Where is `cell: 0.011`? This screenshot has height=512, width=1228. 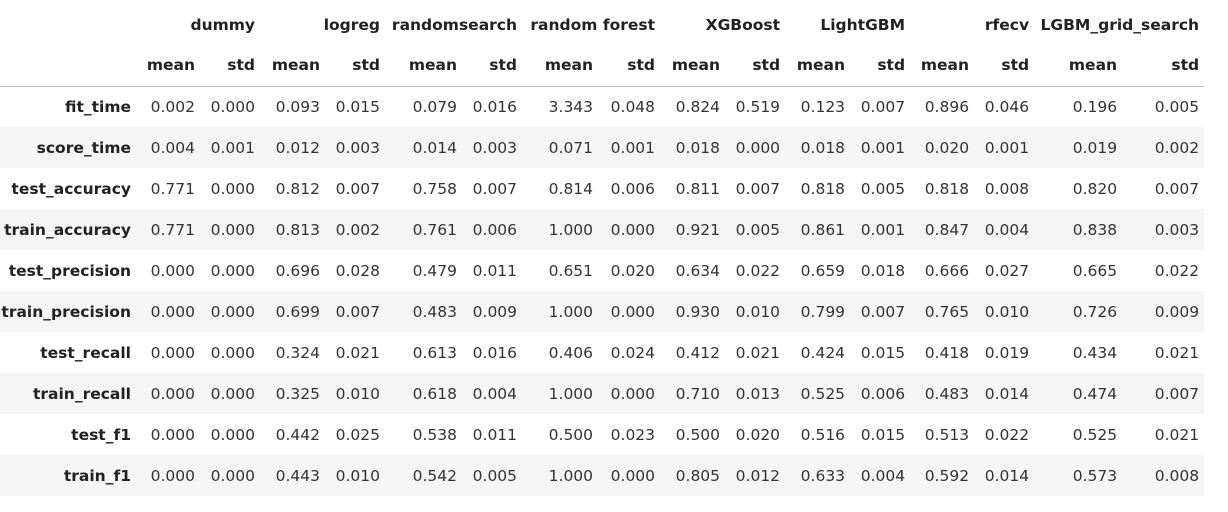 cell: 0.011 is located at coordinates (495, 434).